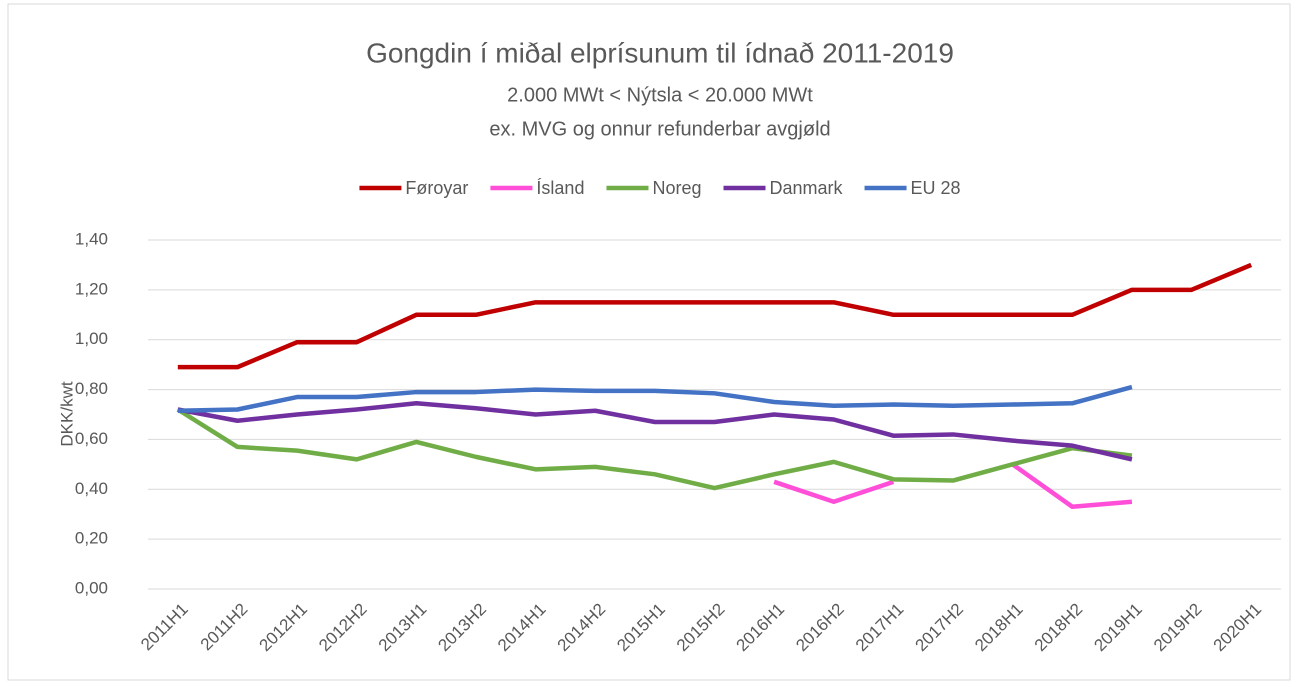 The image size is (1298, 690). I want to click on legend-label: Danmark, so click(807, 188).